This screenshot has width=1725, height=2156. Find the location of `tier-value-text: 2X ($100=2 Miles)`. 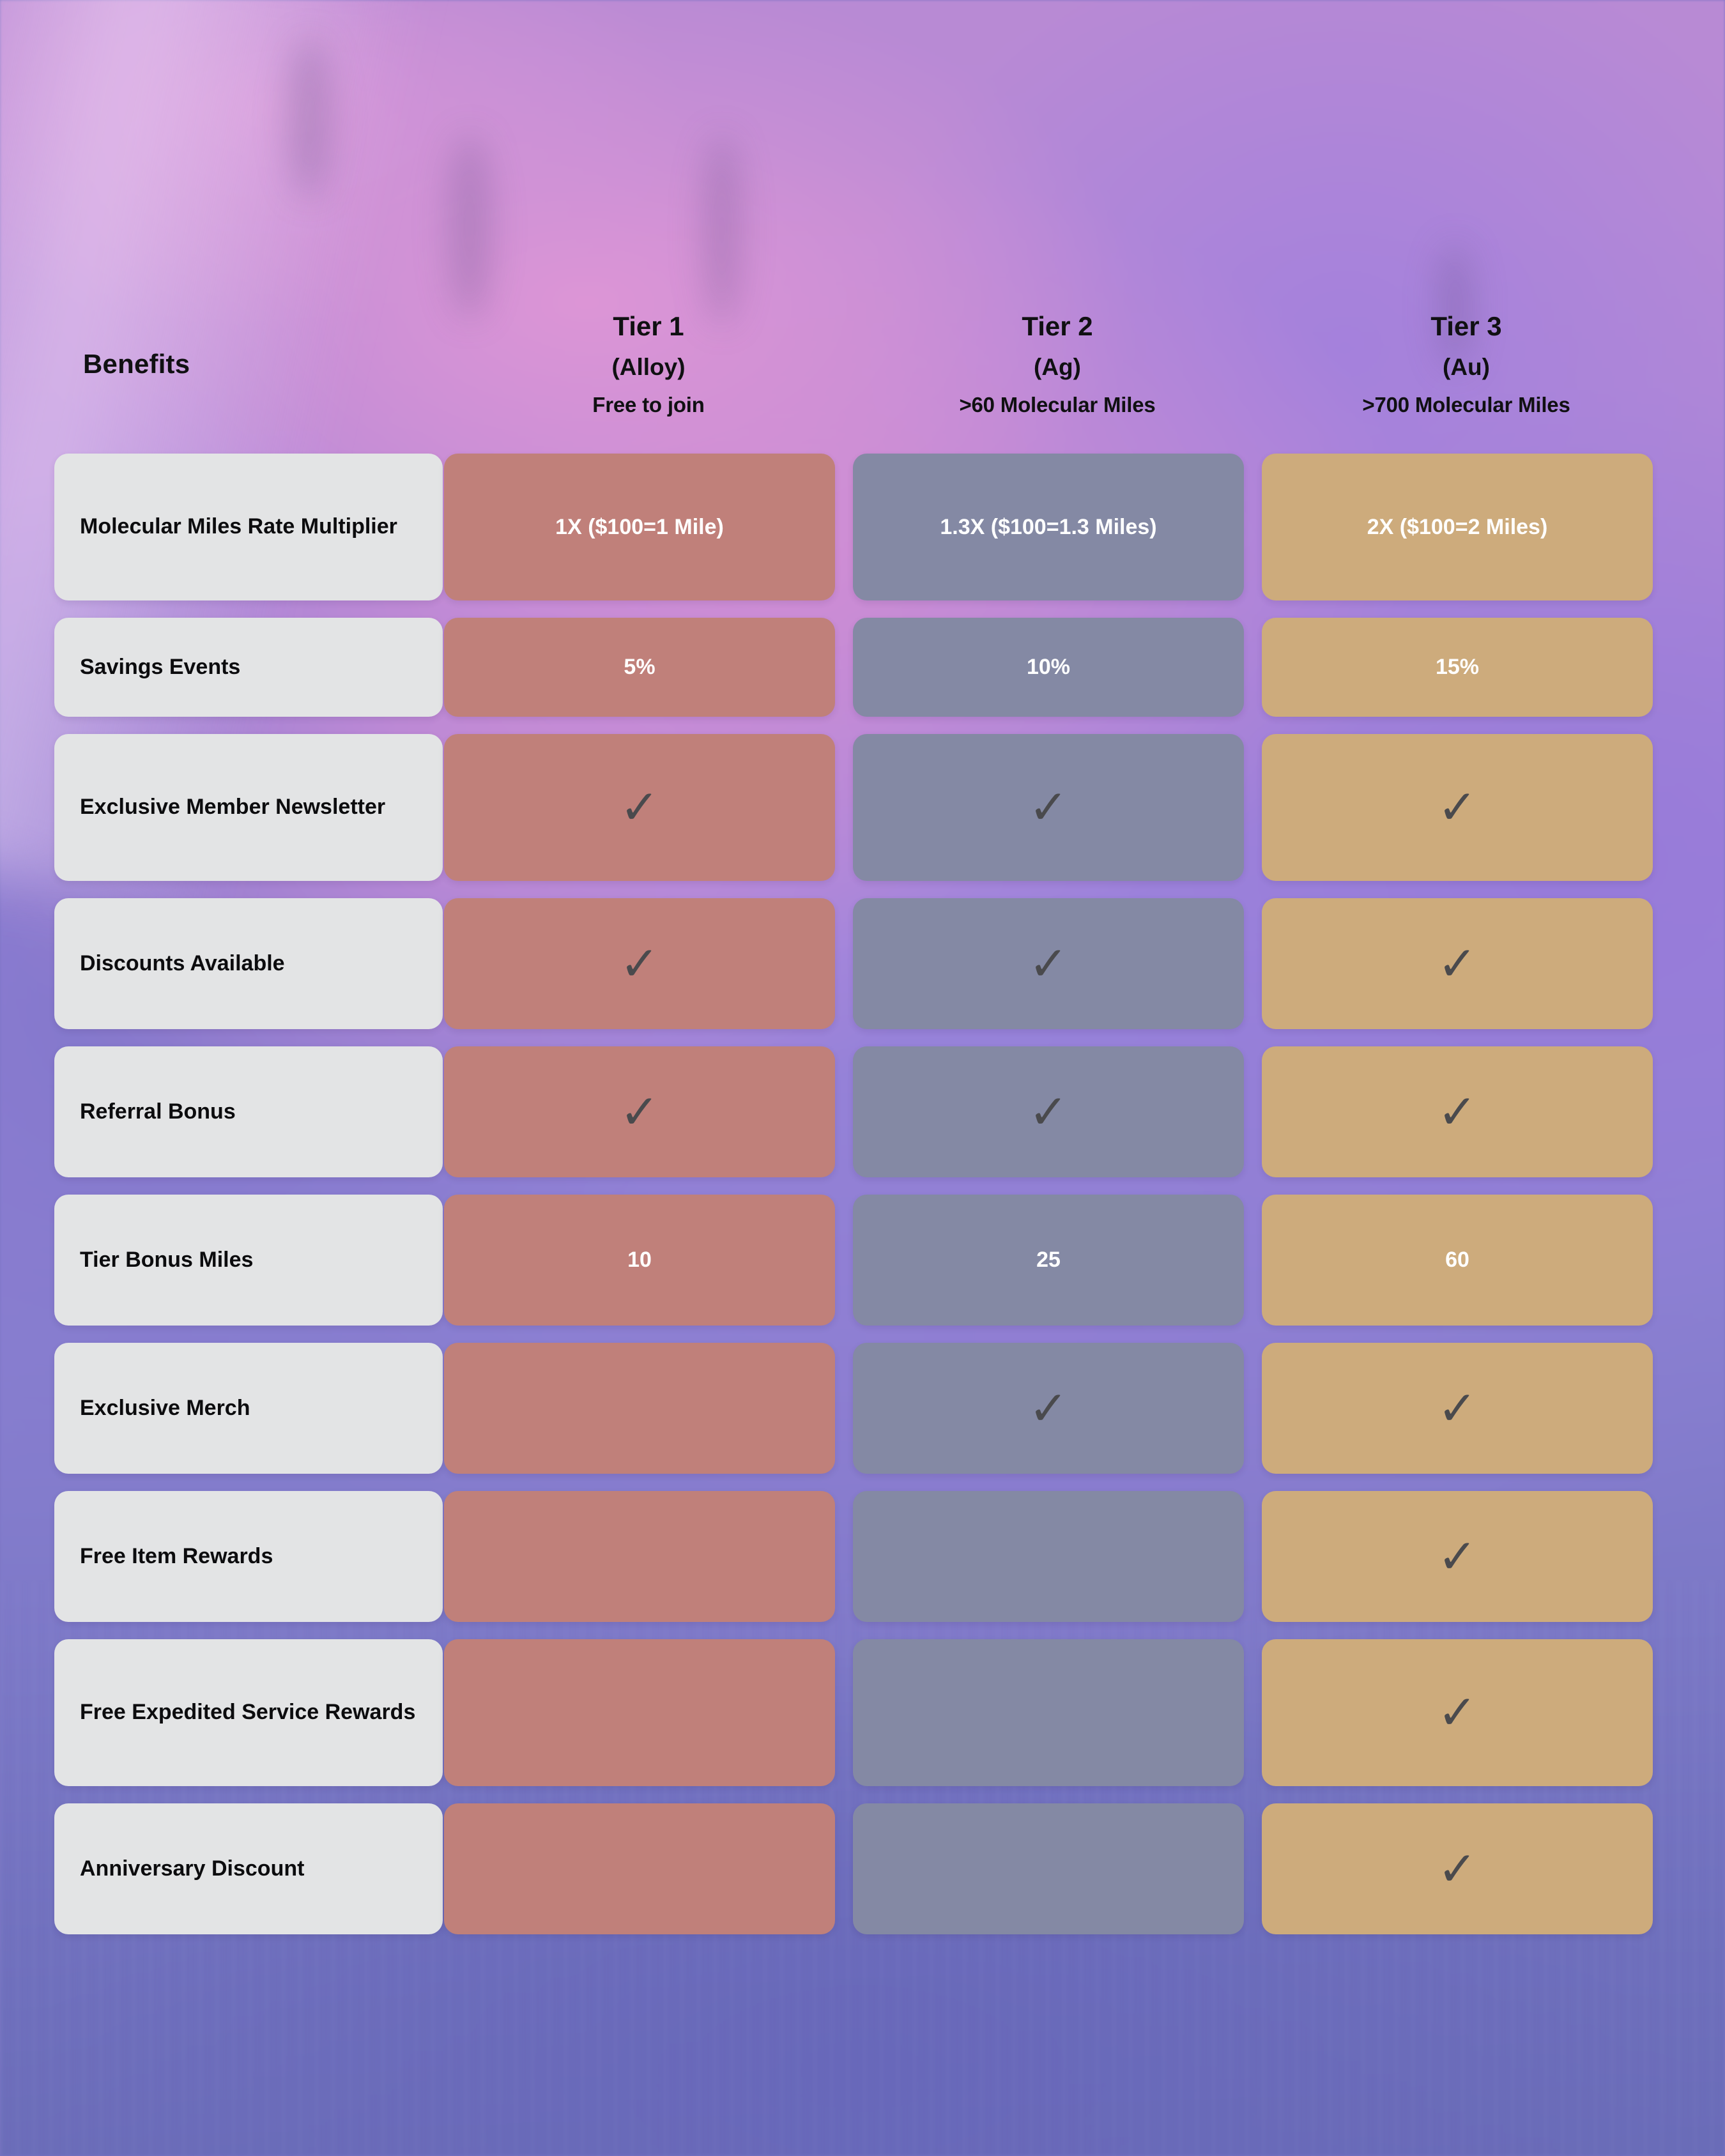

tier-value-text: 2X ($100=2 Miles) is located at coordinates (1457, 526).